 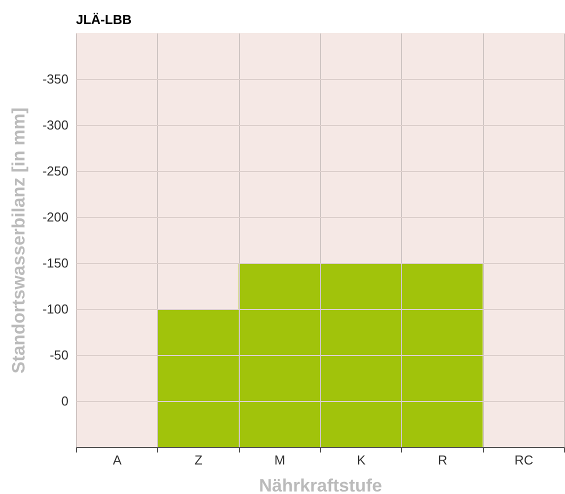 What do you see at coordinates (104, 19) in the screenshot?
I see `chart-title: JLÄ-LBB` at bounding box center [104, 19].